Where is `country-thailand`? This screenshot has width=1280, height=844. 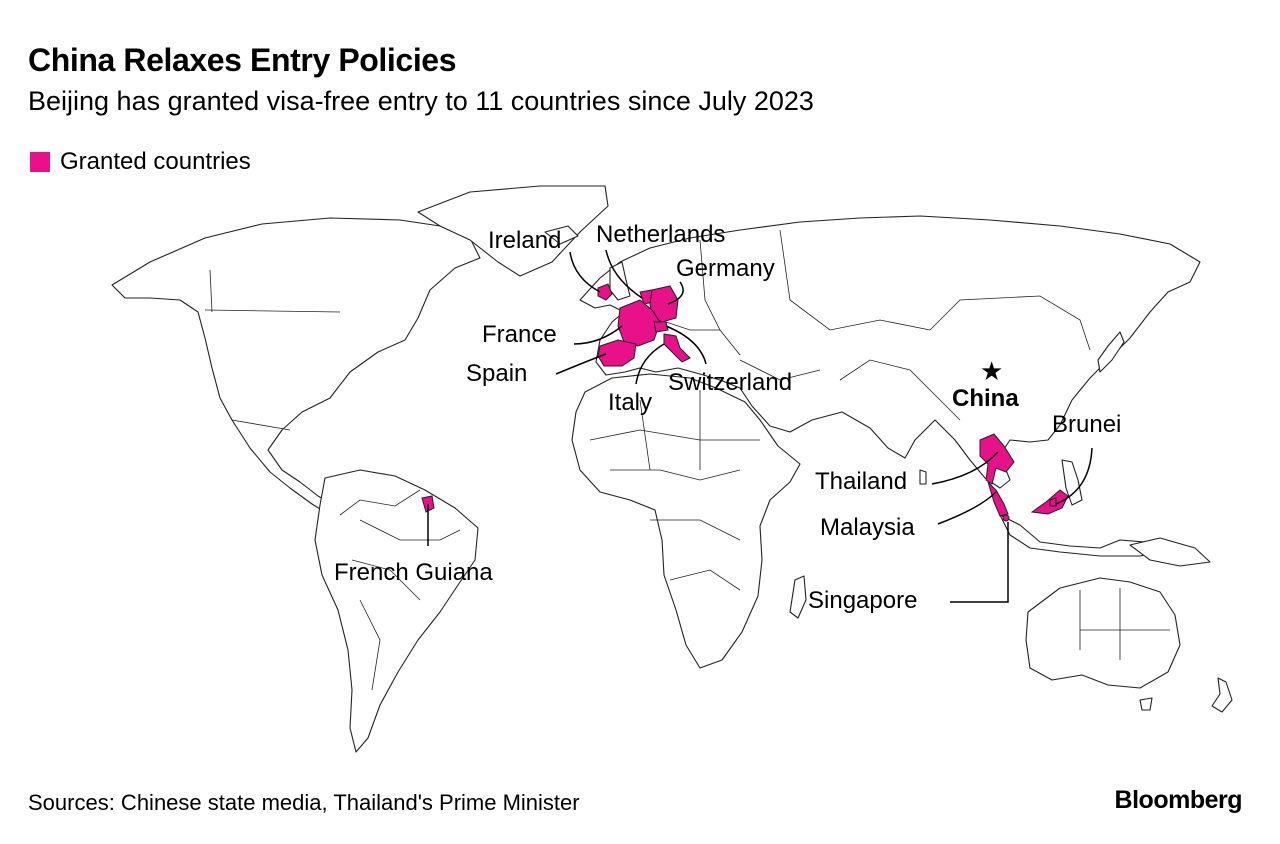
country-thailand is located at coordinates (997, 459).